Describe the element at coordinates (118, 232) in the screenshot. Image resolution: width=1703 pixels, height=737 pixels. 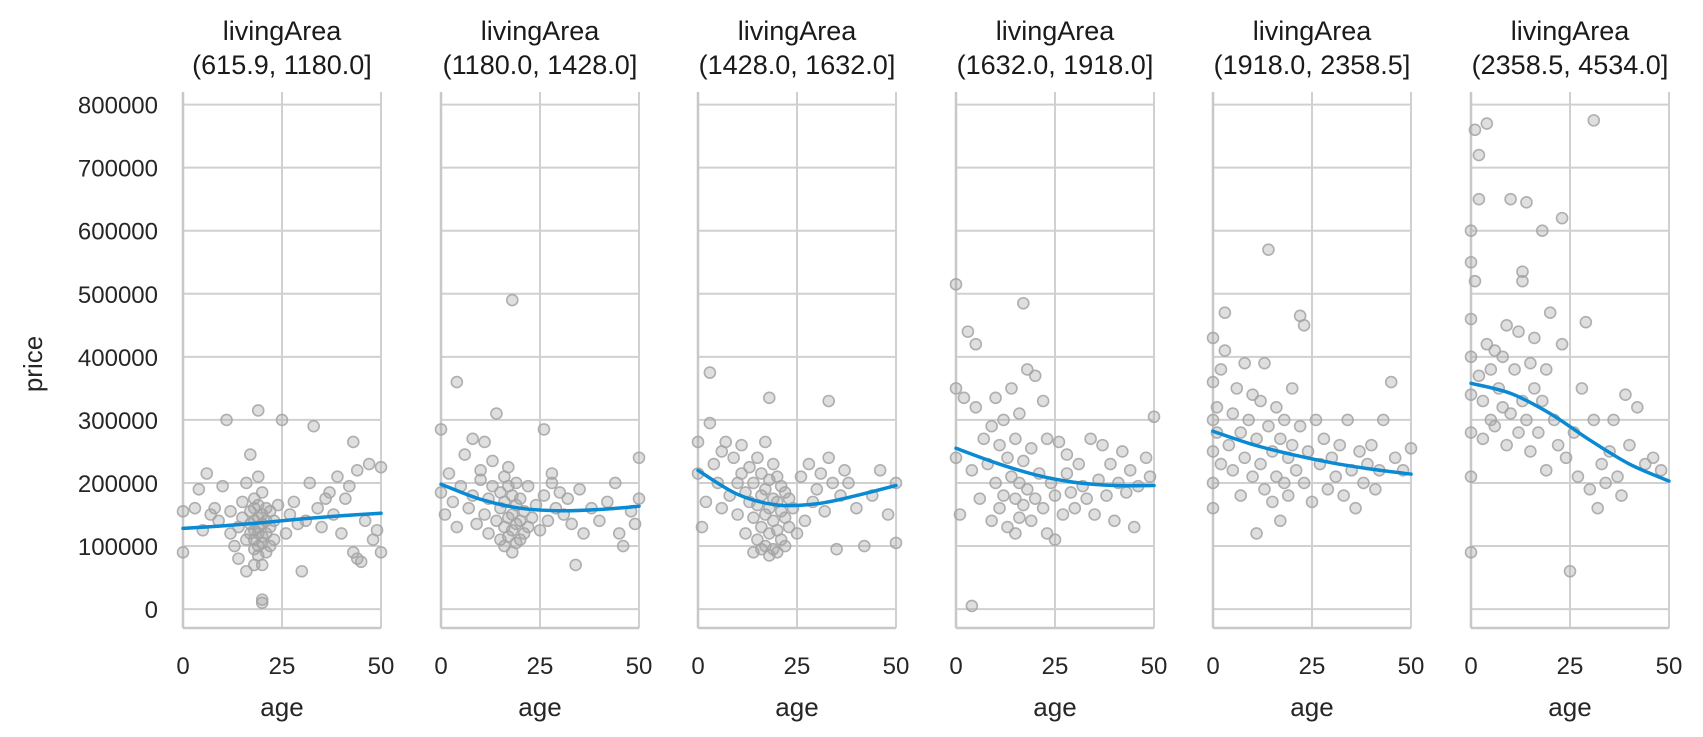
I see `y-tick-label: 600000` at that location.